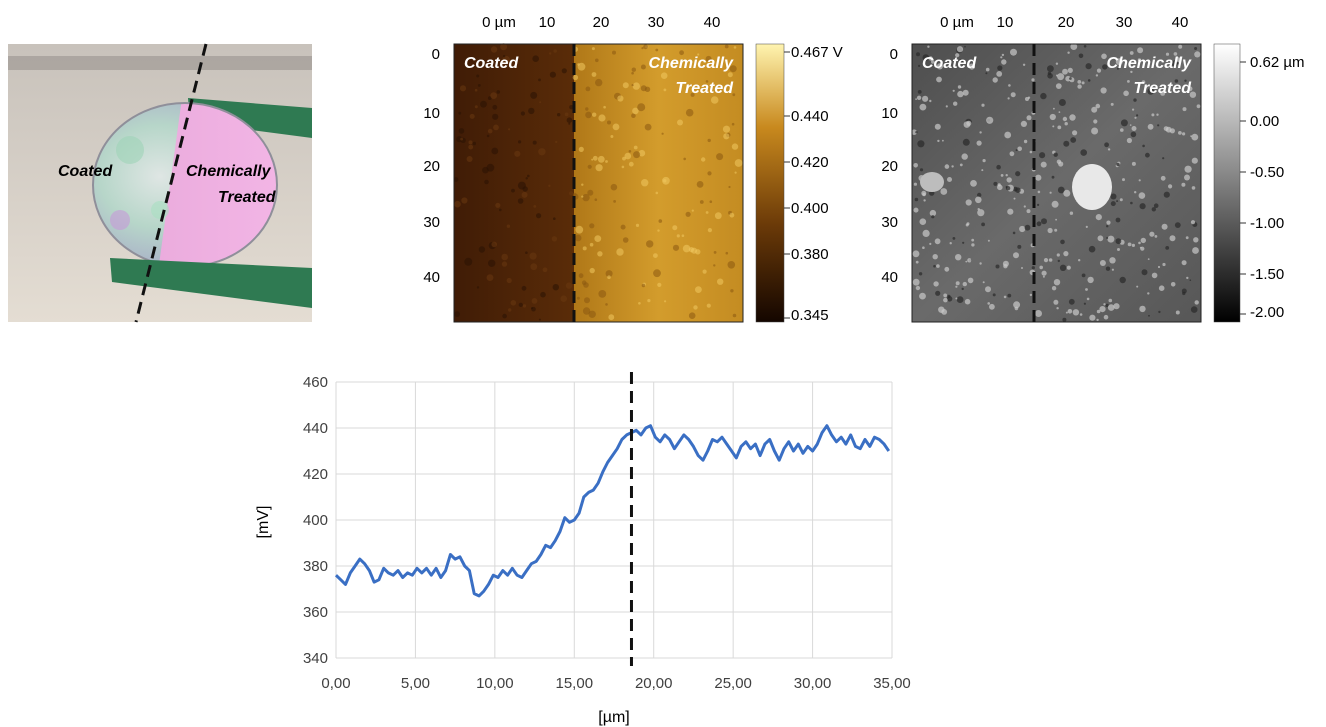  Describe the element at coordinates (889, 222) in the screenshot. I see `topo-y-tick: 30` at that location.